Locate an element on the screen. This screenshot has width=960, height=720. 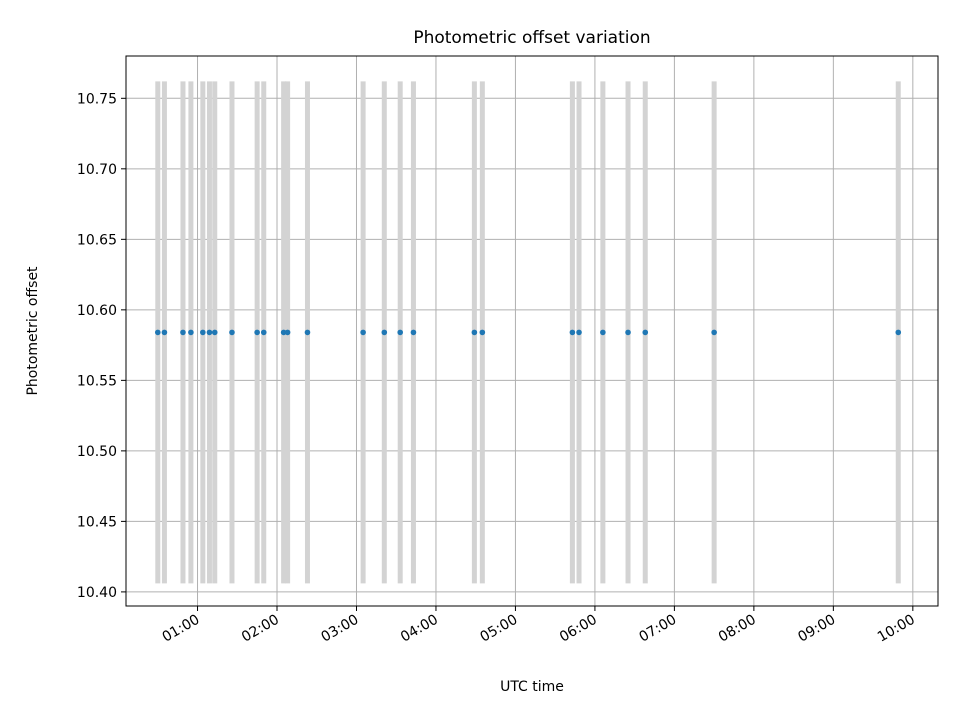
x-tick-label: 06:00 is located at coordinates (578, 629).